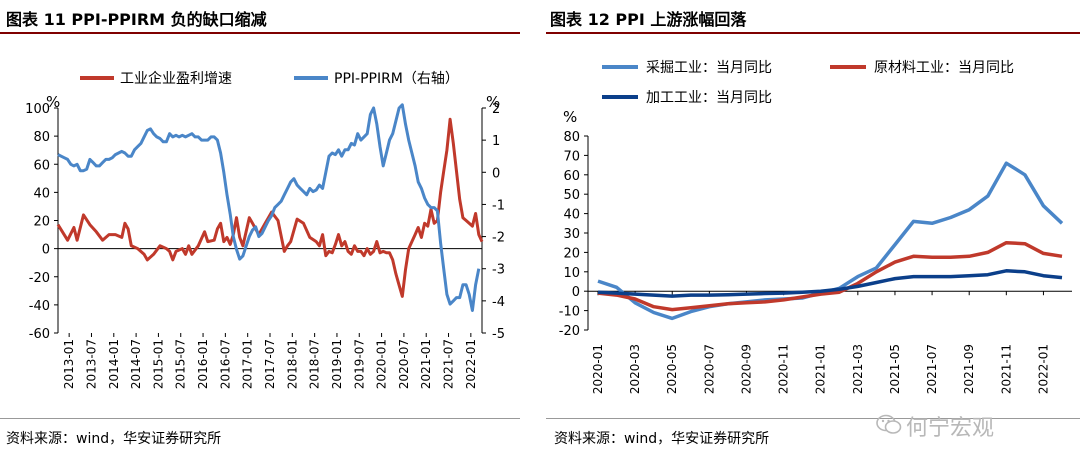  Describe the element at coordinates (950, 428) in the screenshot. I see `watermark: 何宁宏观` at that location.